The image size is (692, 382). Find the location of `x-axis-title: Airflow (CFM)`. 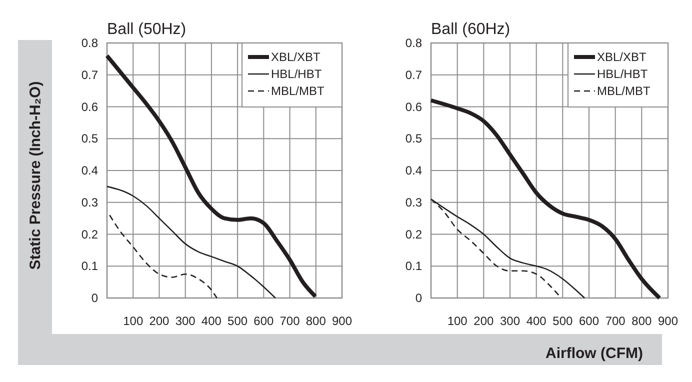

x-axis-title: Airflow (CFM) is located at coordinates (594, 353).